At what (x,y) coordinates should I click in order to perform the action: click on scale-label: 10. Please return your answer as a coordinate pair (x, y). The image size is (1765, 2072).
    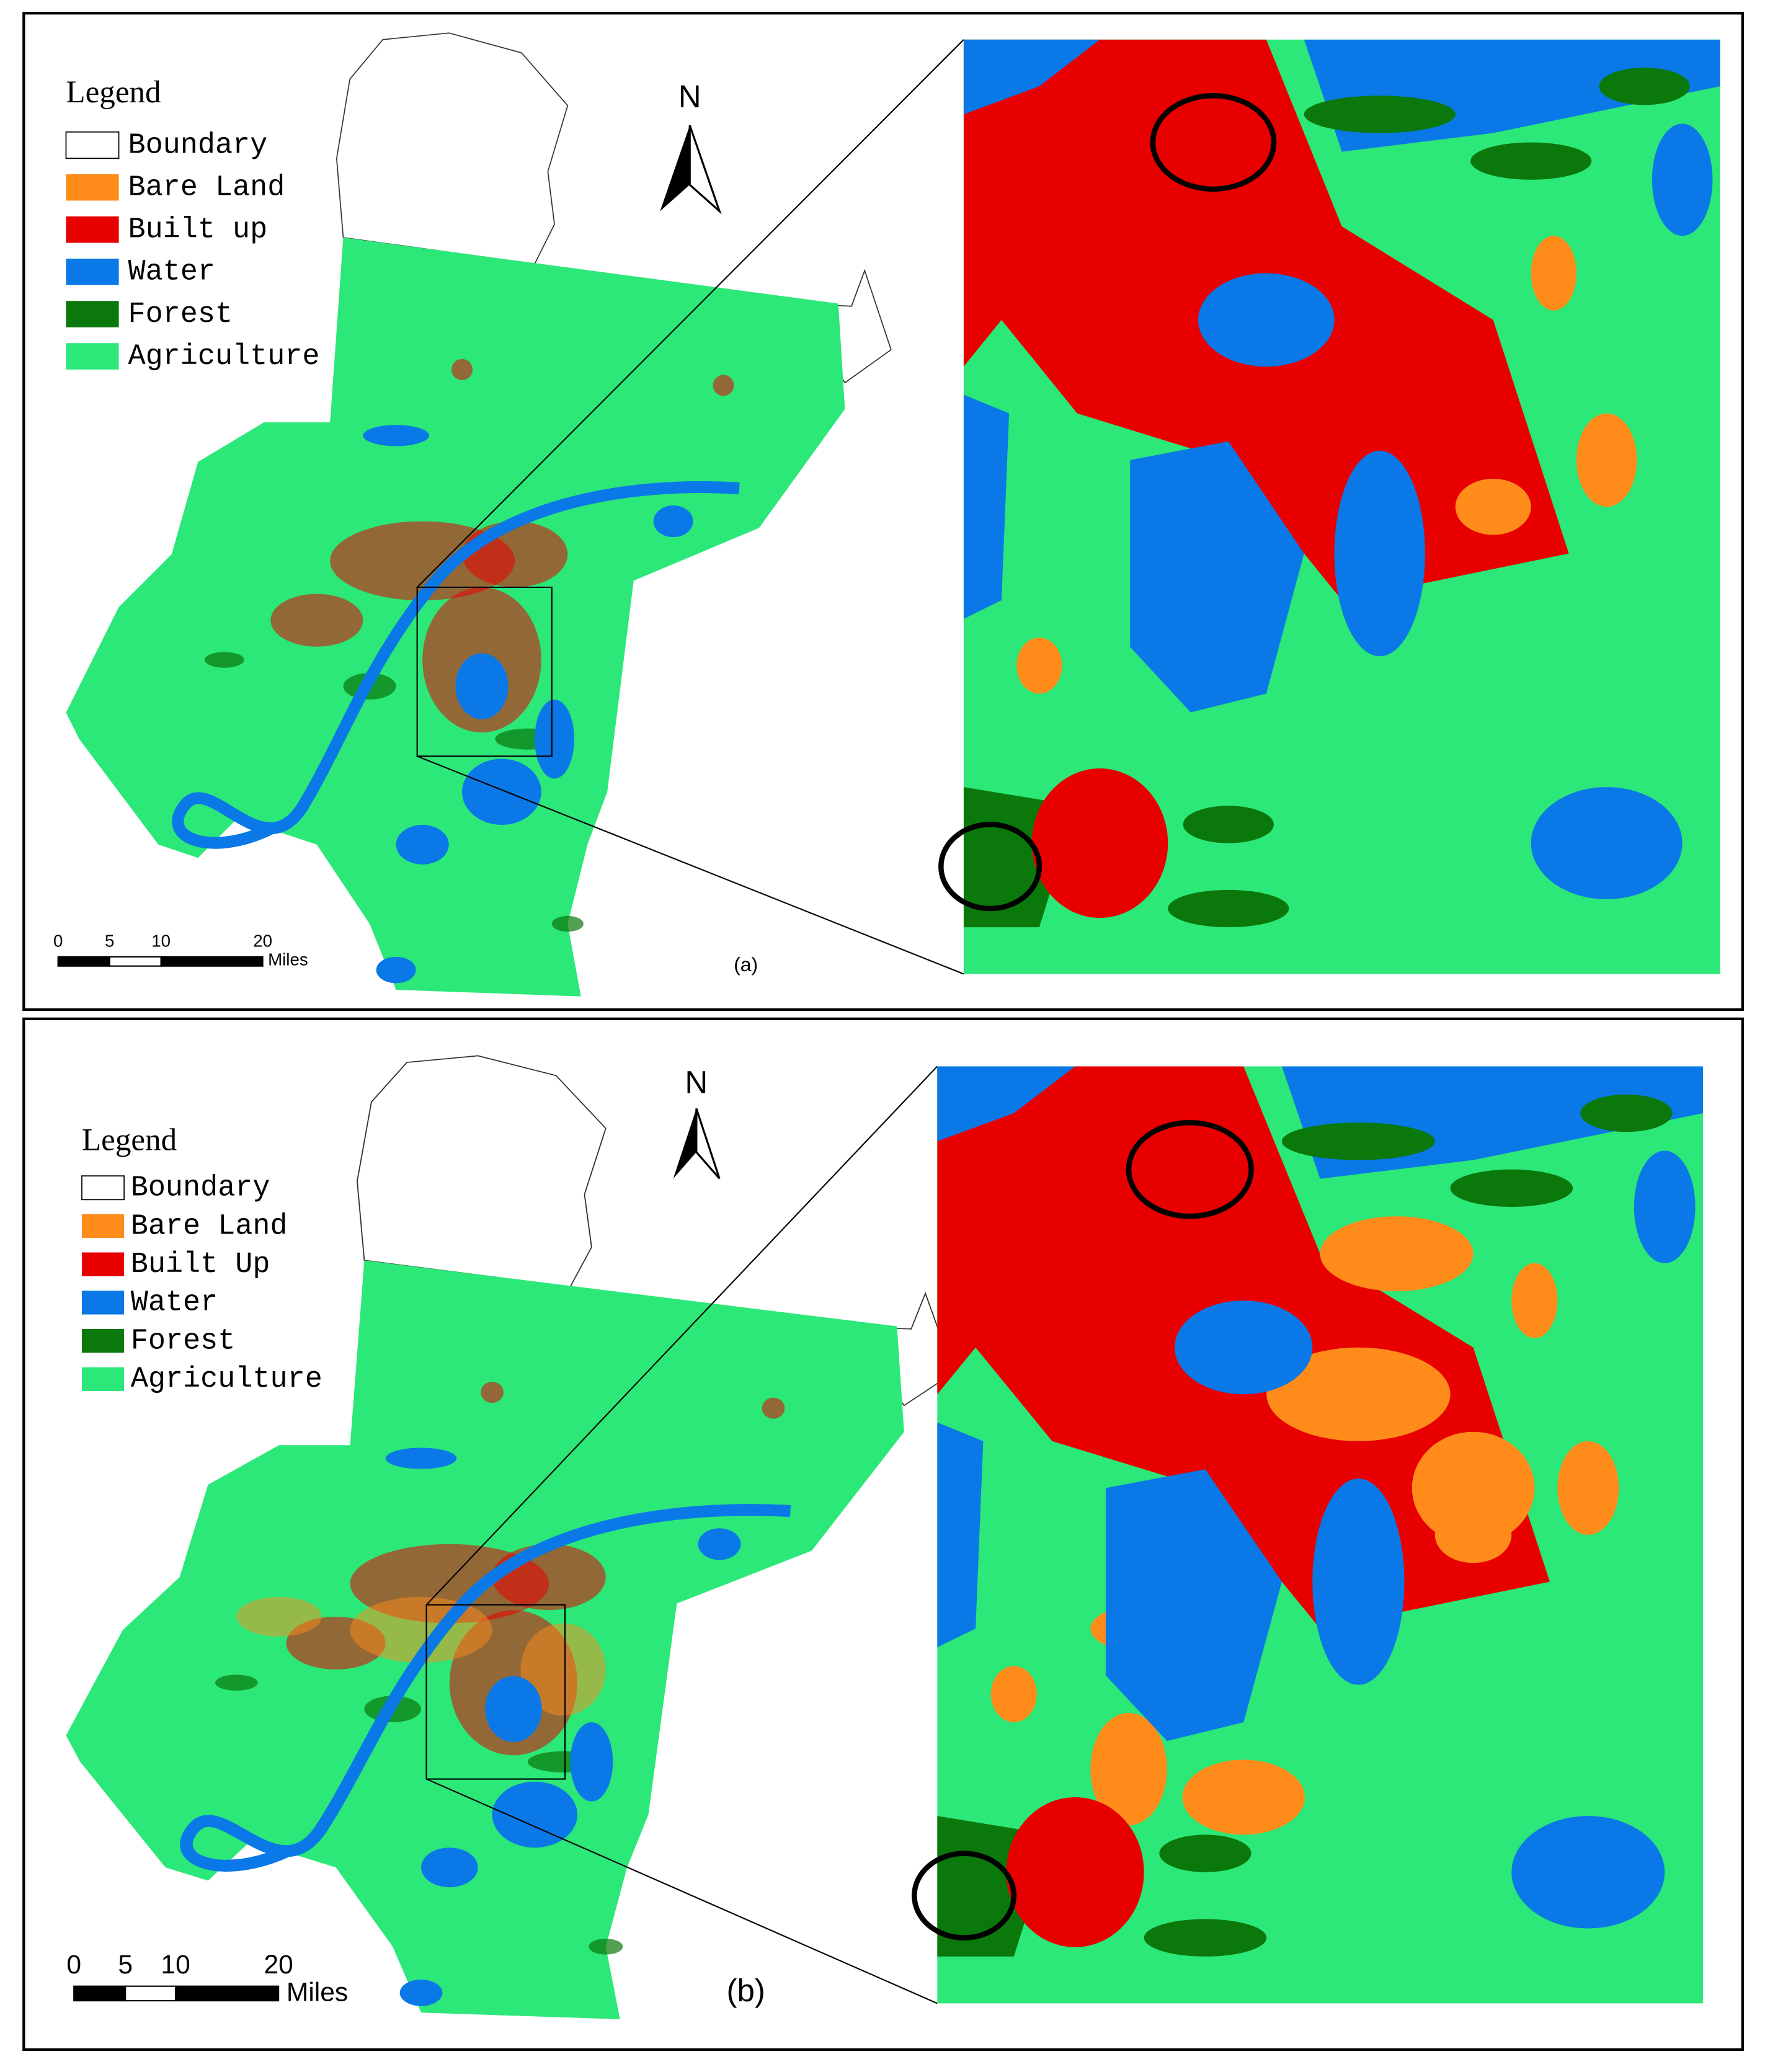
    Looking at the image, I should click on (175, 1965).